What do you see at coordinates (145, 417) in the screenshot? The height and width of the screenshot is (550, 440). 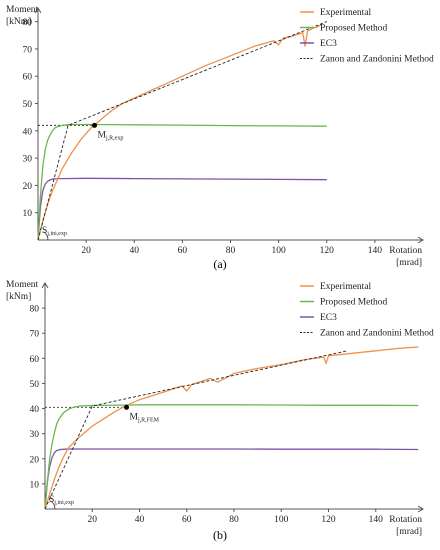 I see `capacity-annotation: Mj,R,FEM` at bounding box center [145, 417].